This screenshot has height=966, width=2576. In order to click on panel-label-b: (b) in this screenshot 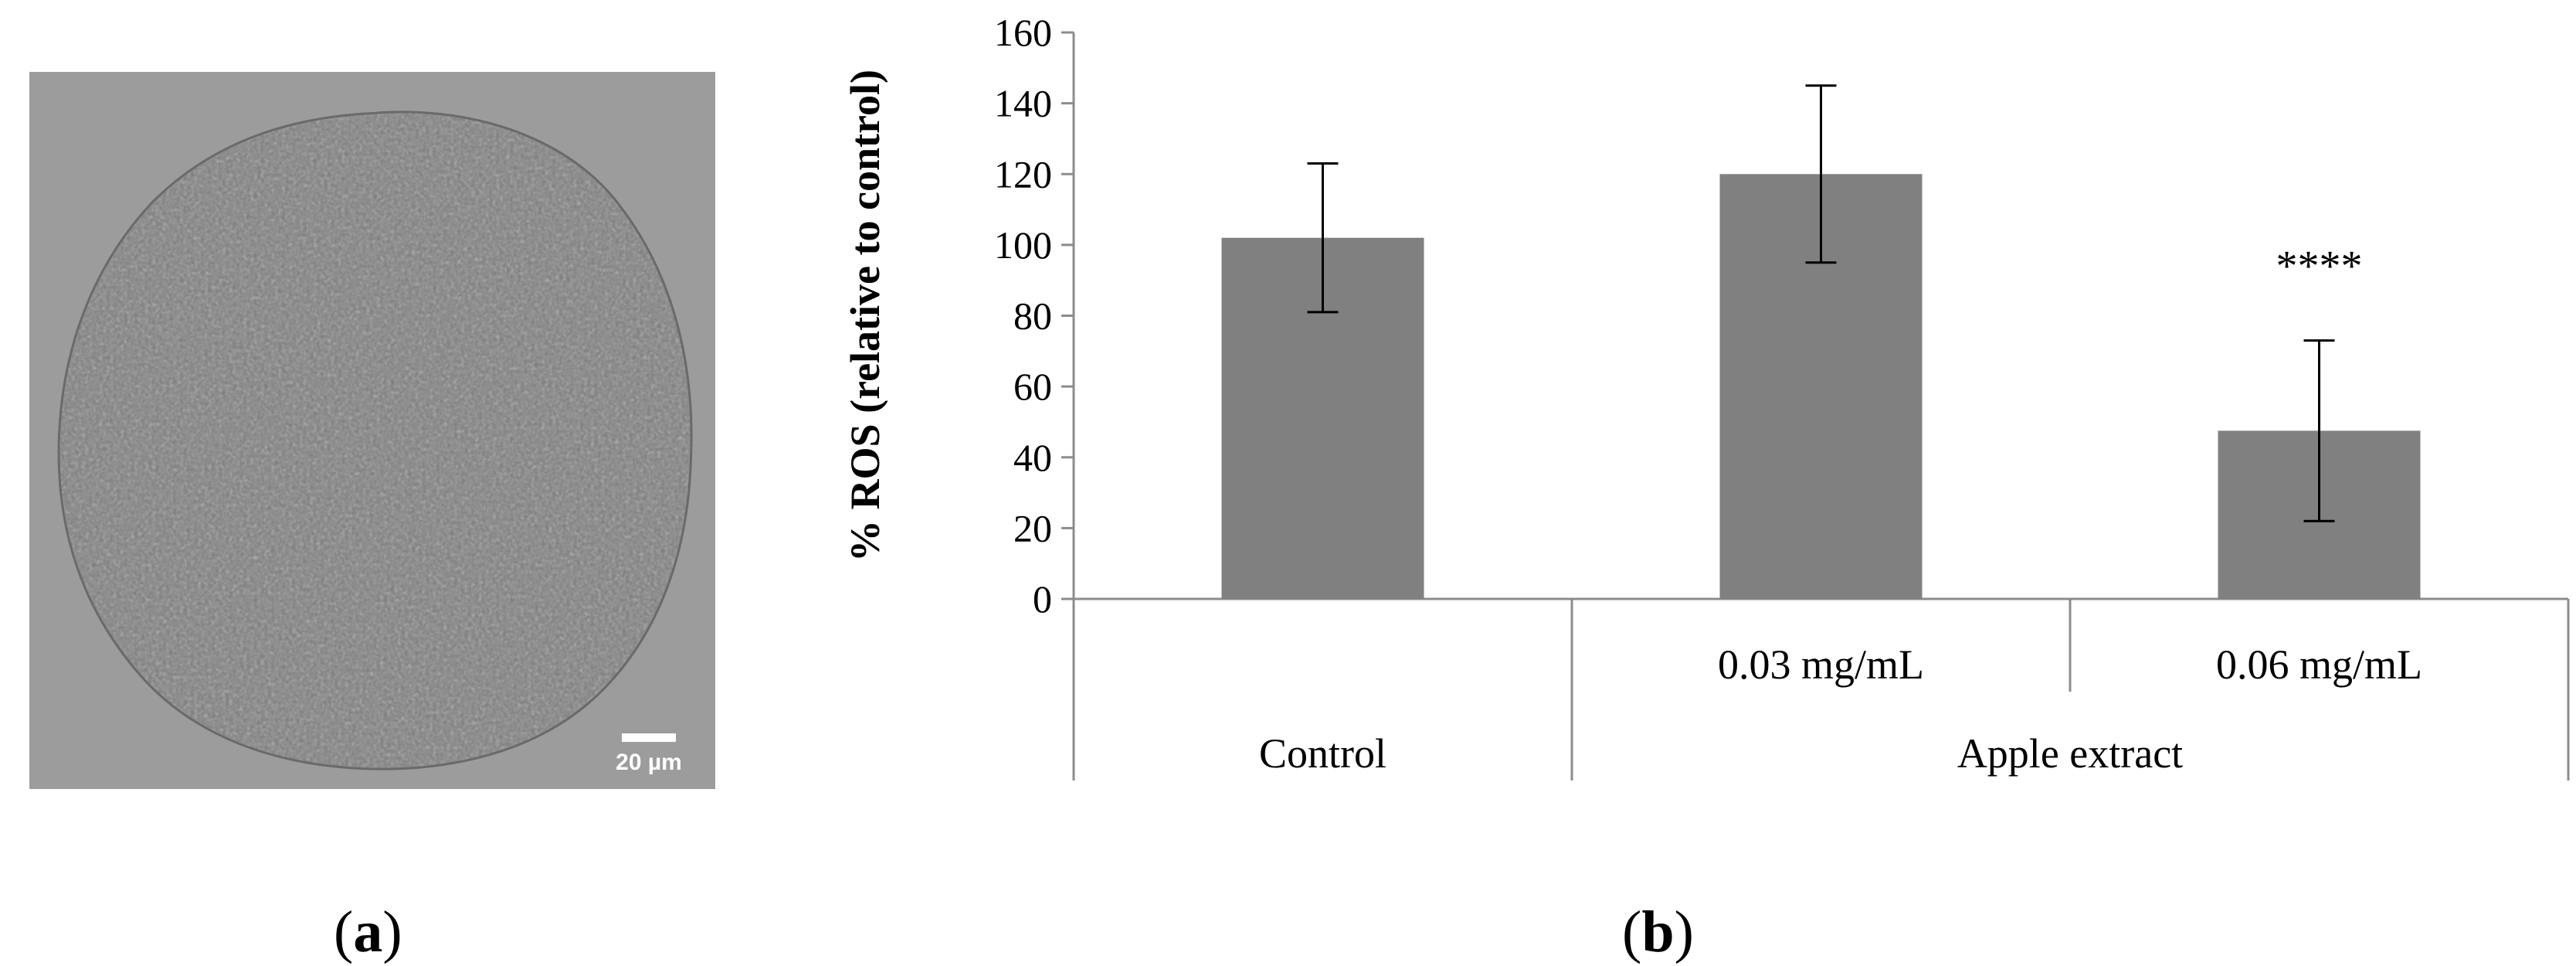, I will do `click(1658, 932)`.